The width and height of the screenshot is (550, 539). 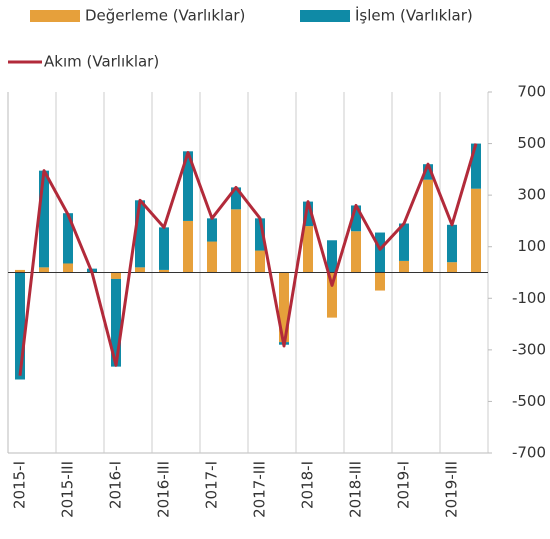 What do you see at coordinates (260, 489) in the screenshot?
I see `x-tick-label: 2017-III` at bounding box center [260, 489].